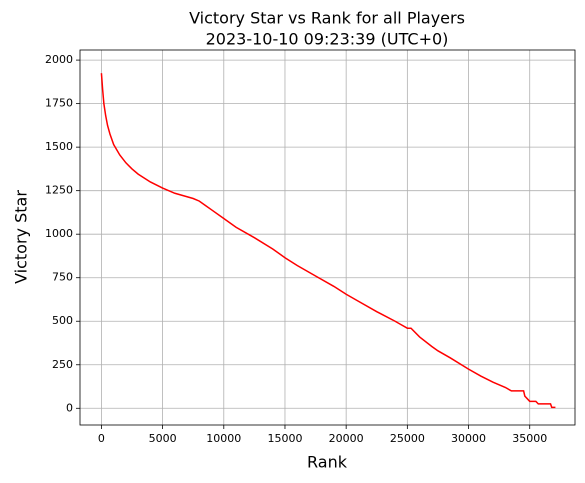 The image size is (585, 483). What do you see at coordinates (59, 190) in the screenshot?
I see `y-tick-label: 1250` at bounding box center [59, 190].